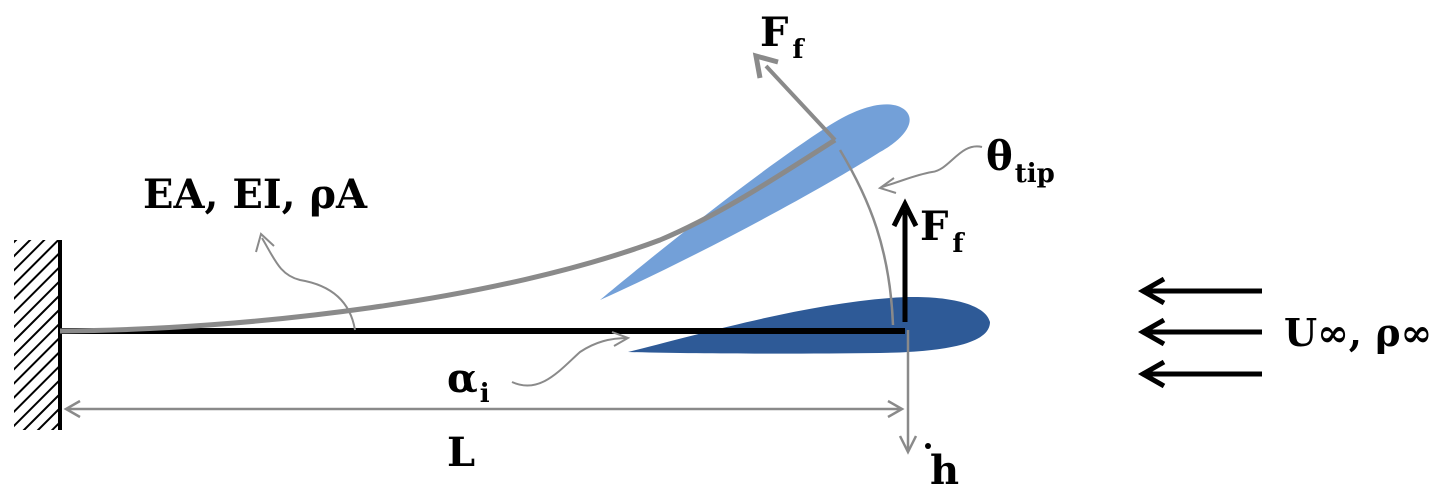 This screenshot has width=1454, height=496. What do you see at coordinates (999, 156) in the screenshot?
I see `theta-symbol: θ` at bounding box center [999, 156].